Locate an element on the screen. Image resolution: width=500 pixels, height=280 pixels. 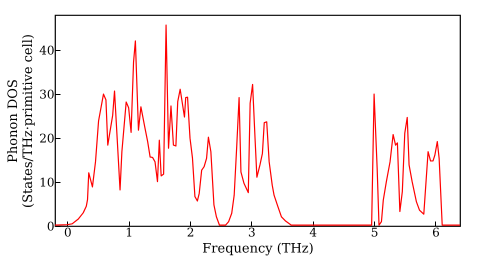
y-tick-label: 20 is located at coordinates (46, 139).